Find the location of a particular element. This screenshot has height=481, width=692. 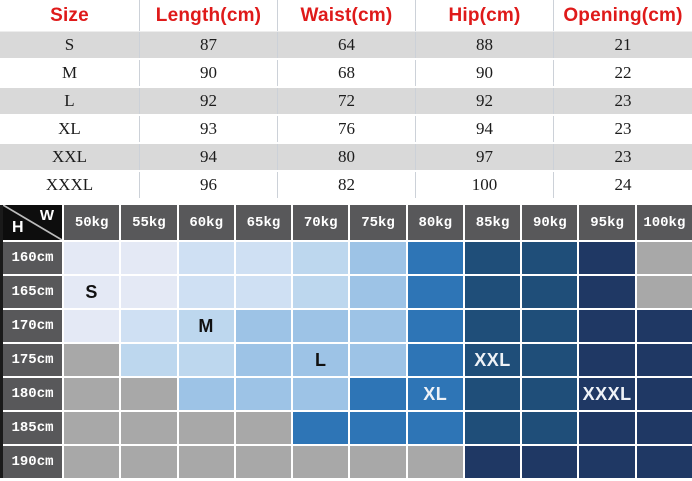

size-marker-cell: XXL is located at coordinates (492, 360).